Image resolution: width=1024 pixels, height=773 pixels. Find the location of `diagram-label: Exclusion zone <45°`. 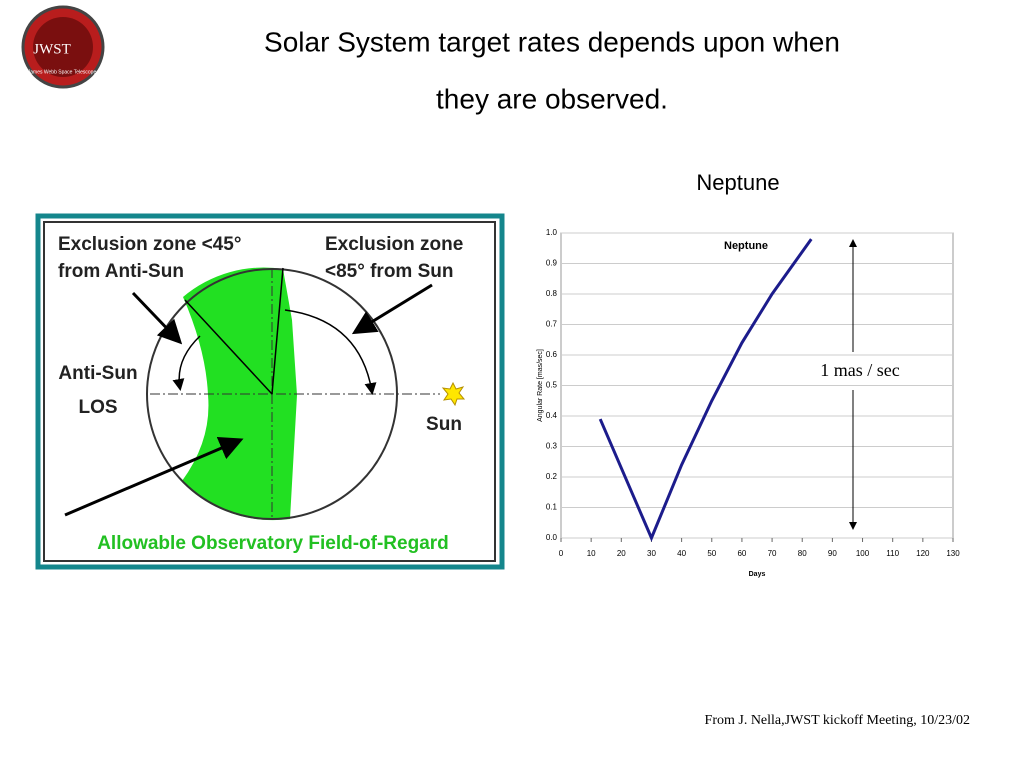

diagram-label: Exclusion zone <45° is located at coordinates (149, 244).